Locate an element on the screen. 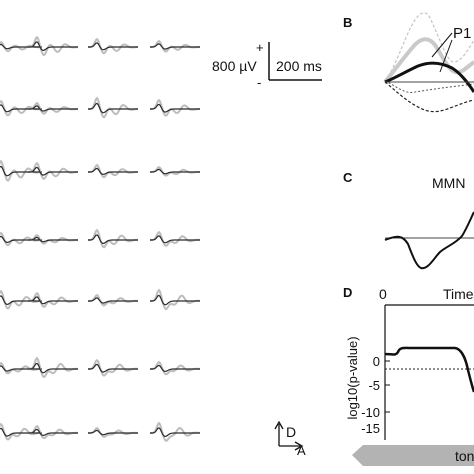 This screenshot has height=474, width=474. dorsal-arrow-head is located at coordinates (279, 425).